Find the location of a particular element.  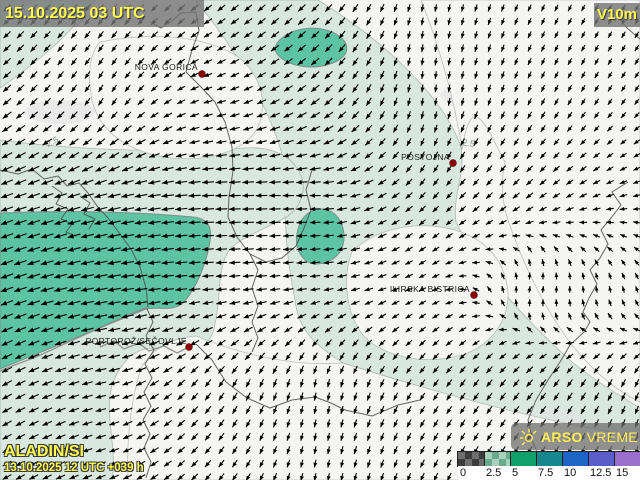

model-name: ALADIN/SI is located at coordinates (44, 451).